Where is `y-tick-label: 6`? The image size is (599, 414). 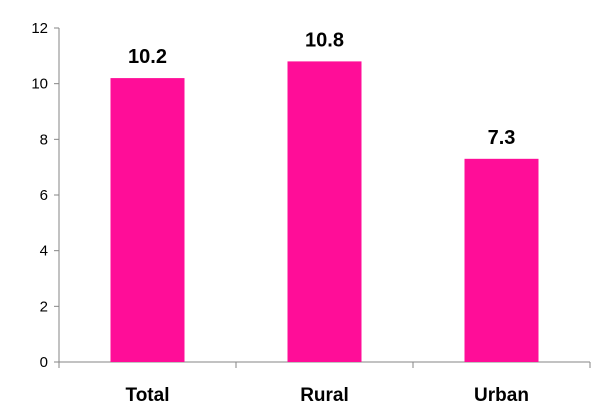 y-tick-label: 6 is located at coordinates (44, 195).